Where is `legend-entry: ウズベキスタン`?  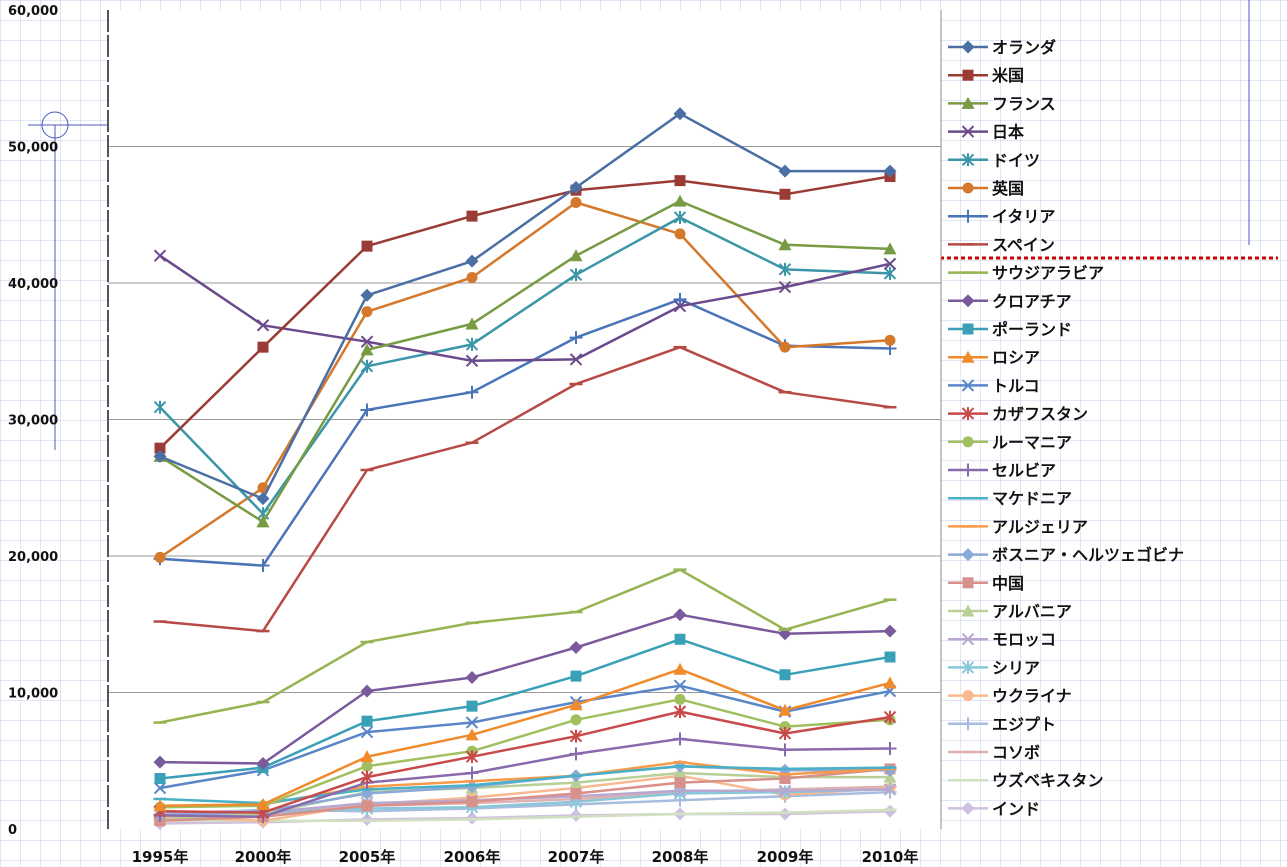 legend-entry: ウズベキスタン is located at coordinates (1026, 780).